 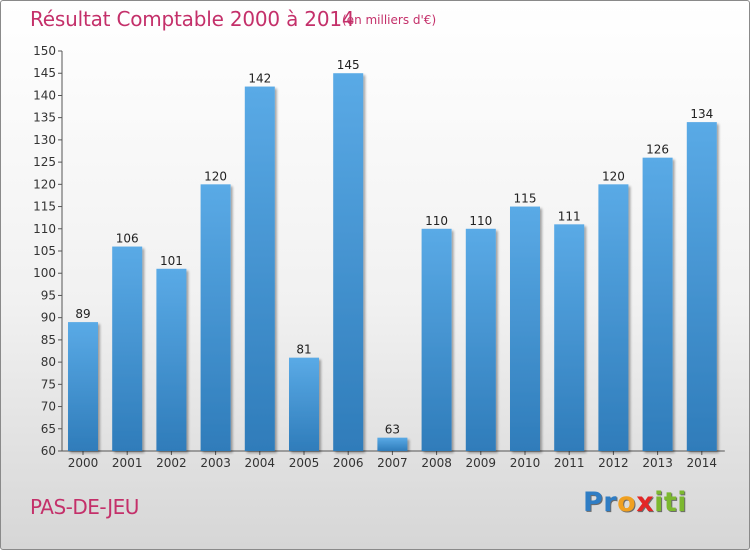 I want to click on value-label-2001: 106, so click(x=127, y=239).